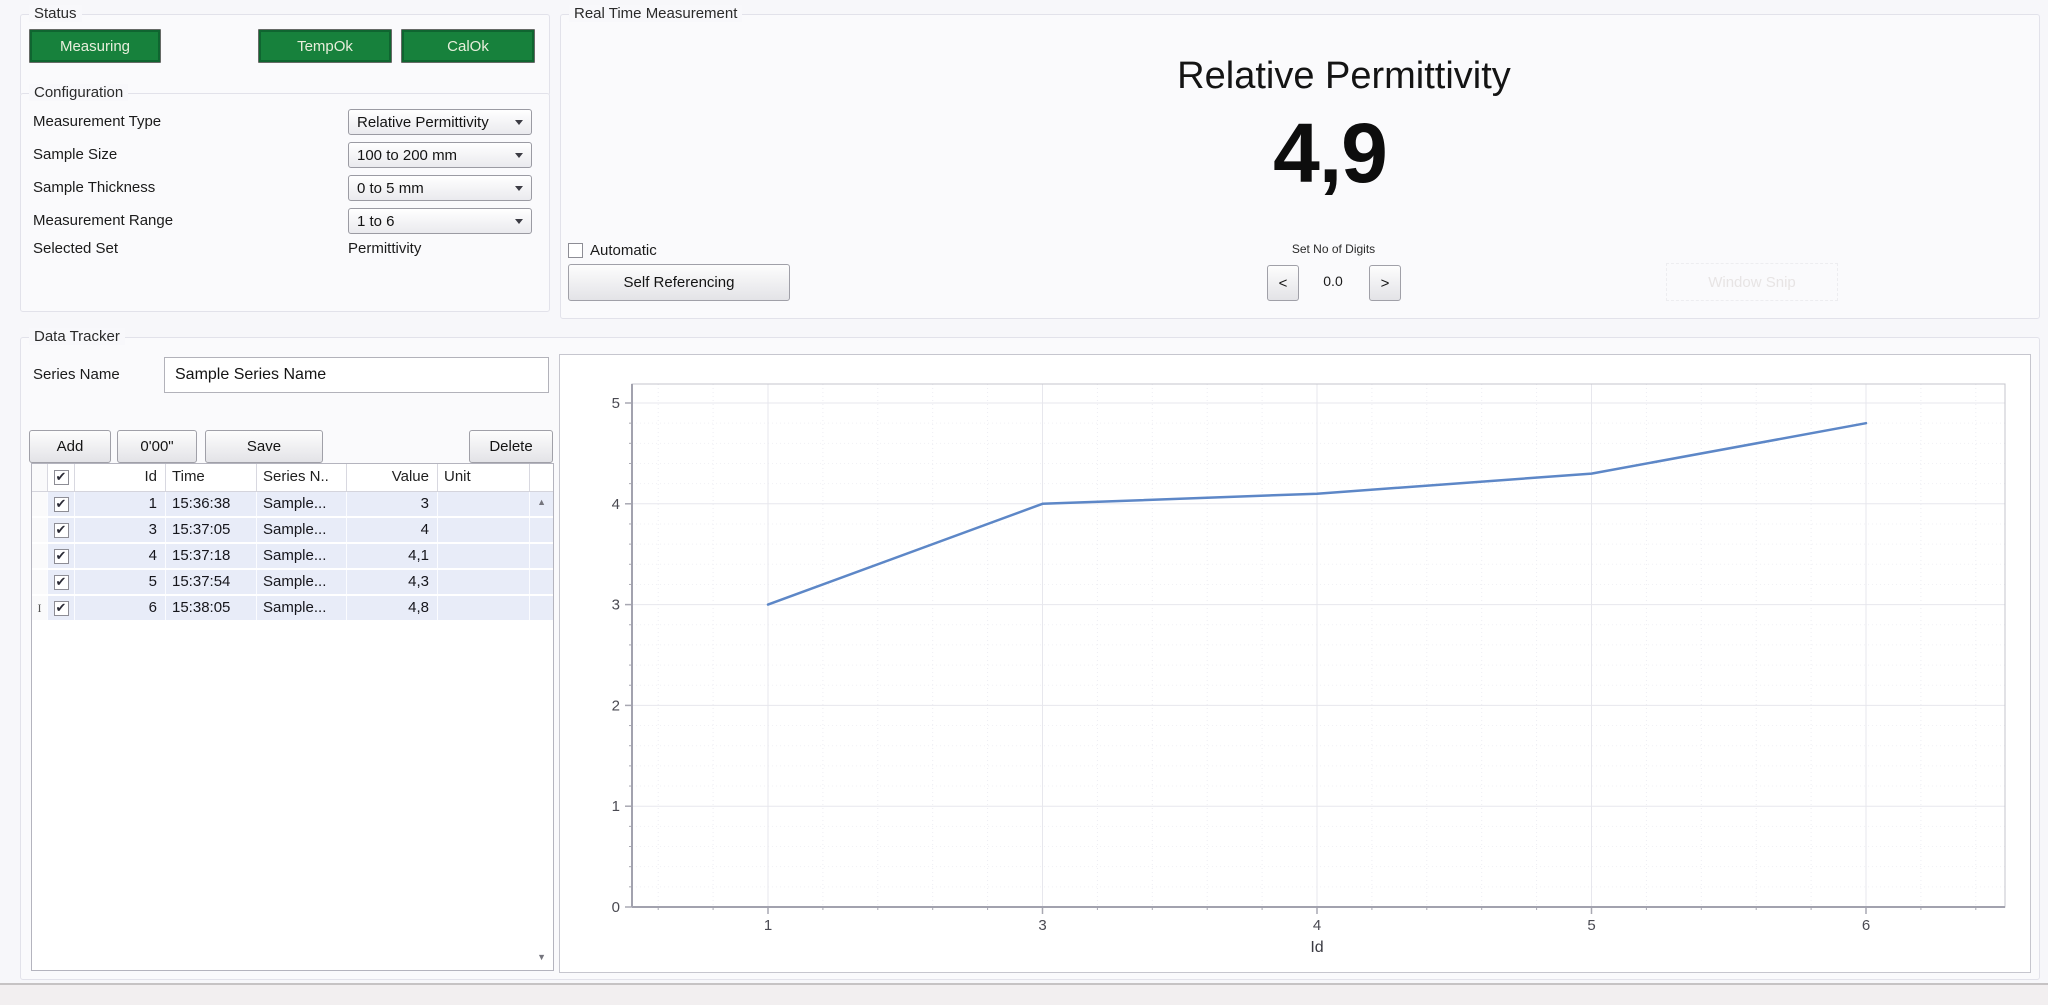  Describe the element at coordinates (1333, 249) in the screenshot. I see `set-no-of-digits-label: Set No of Digits` at that location.